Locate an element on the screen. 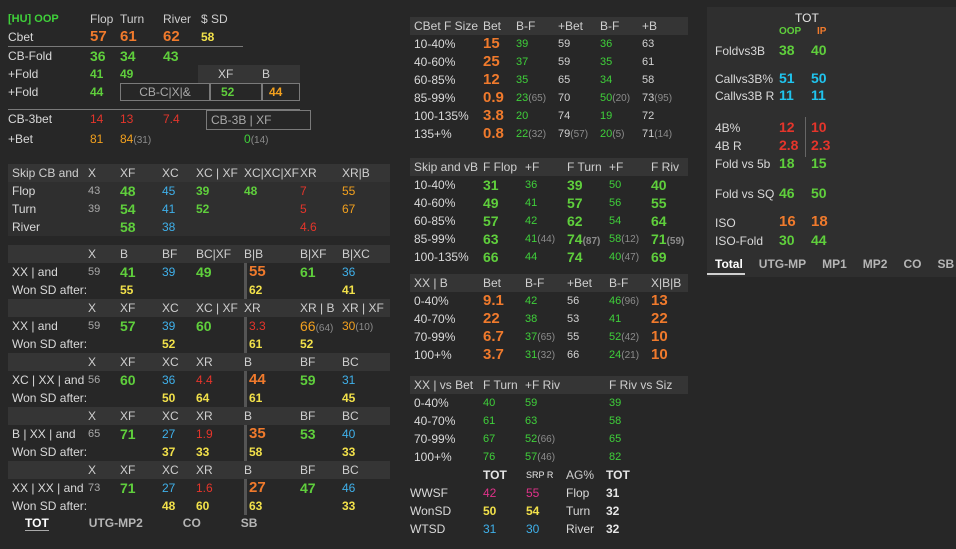 The width and height of the screenshot is (956, 549). m2-cell: 85-99% is located at coordinates (446, 239).